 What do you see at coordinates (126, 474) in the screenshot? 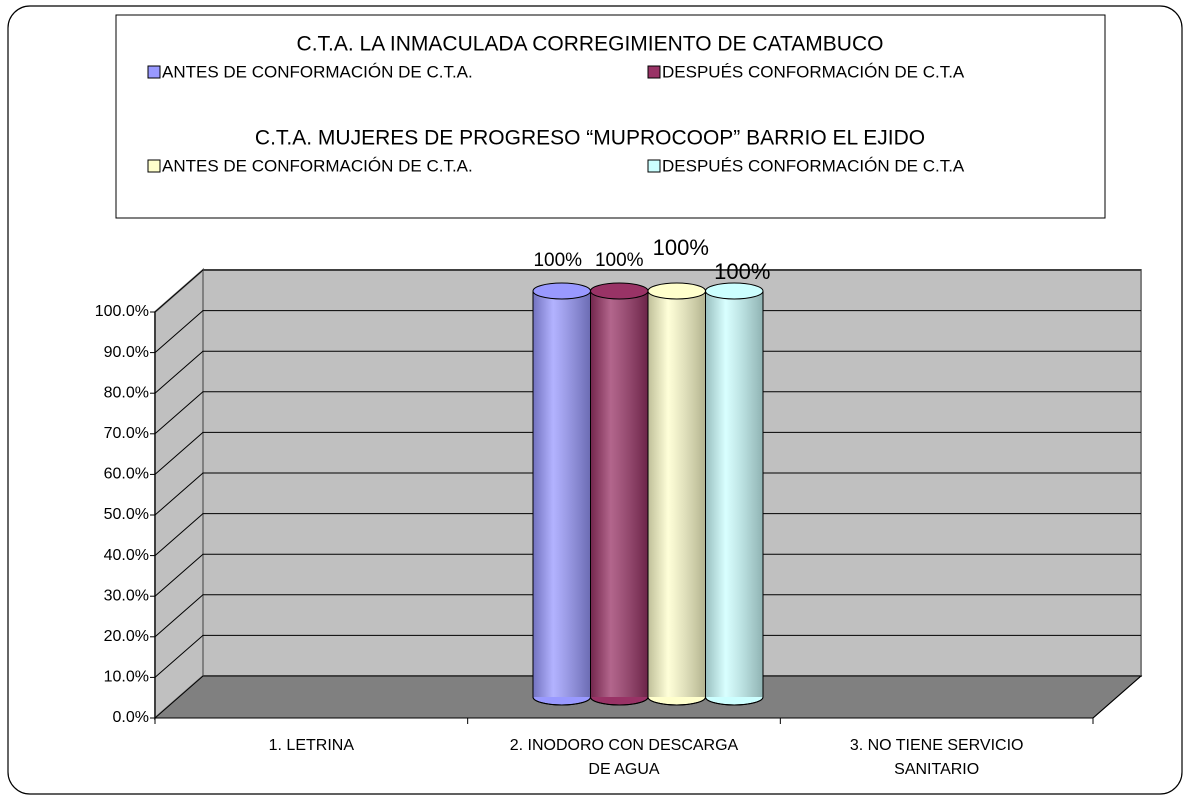
I see `y-tick-label: 60.0%` at bounding box center [126, 474].